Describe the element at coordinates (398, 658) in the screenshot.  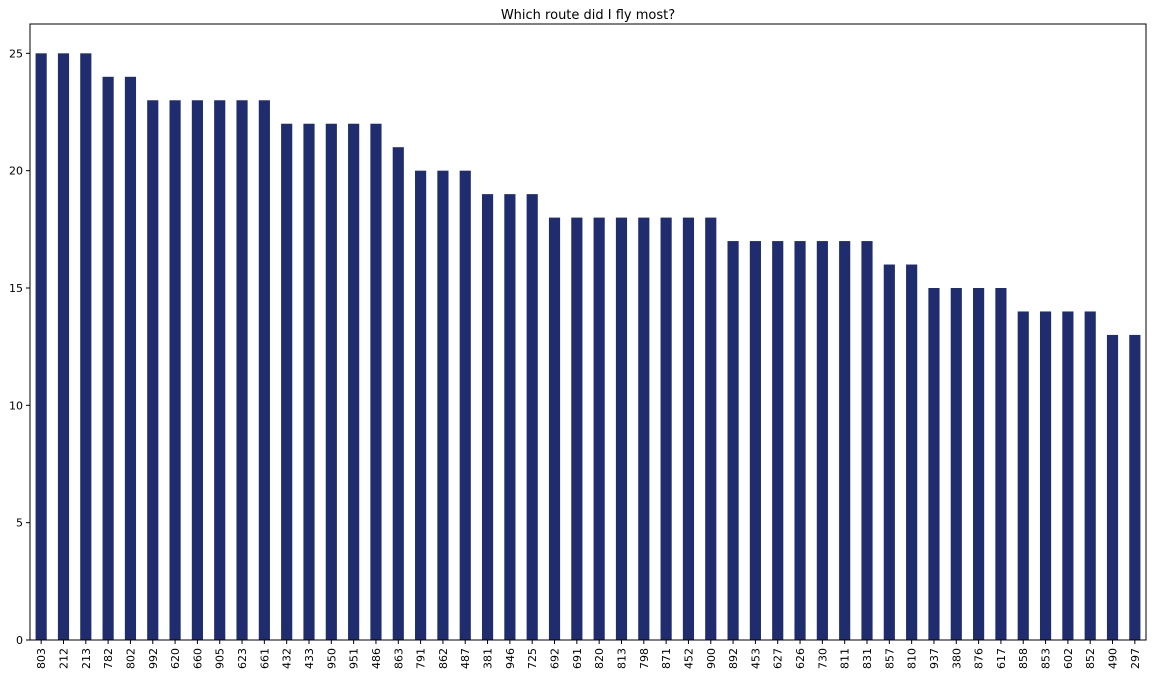
I see `x-tick-label: 863` at that location.